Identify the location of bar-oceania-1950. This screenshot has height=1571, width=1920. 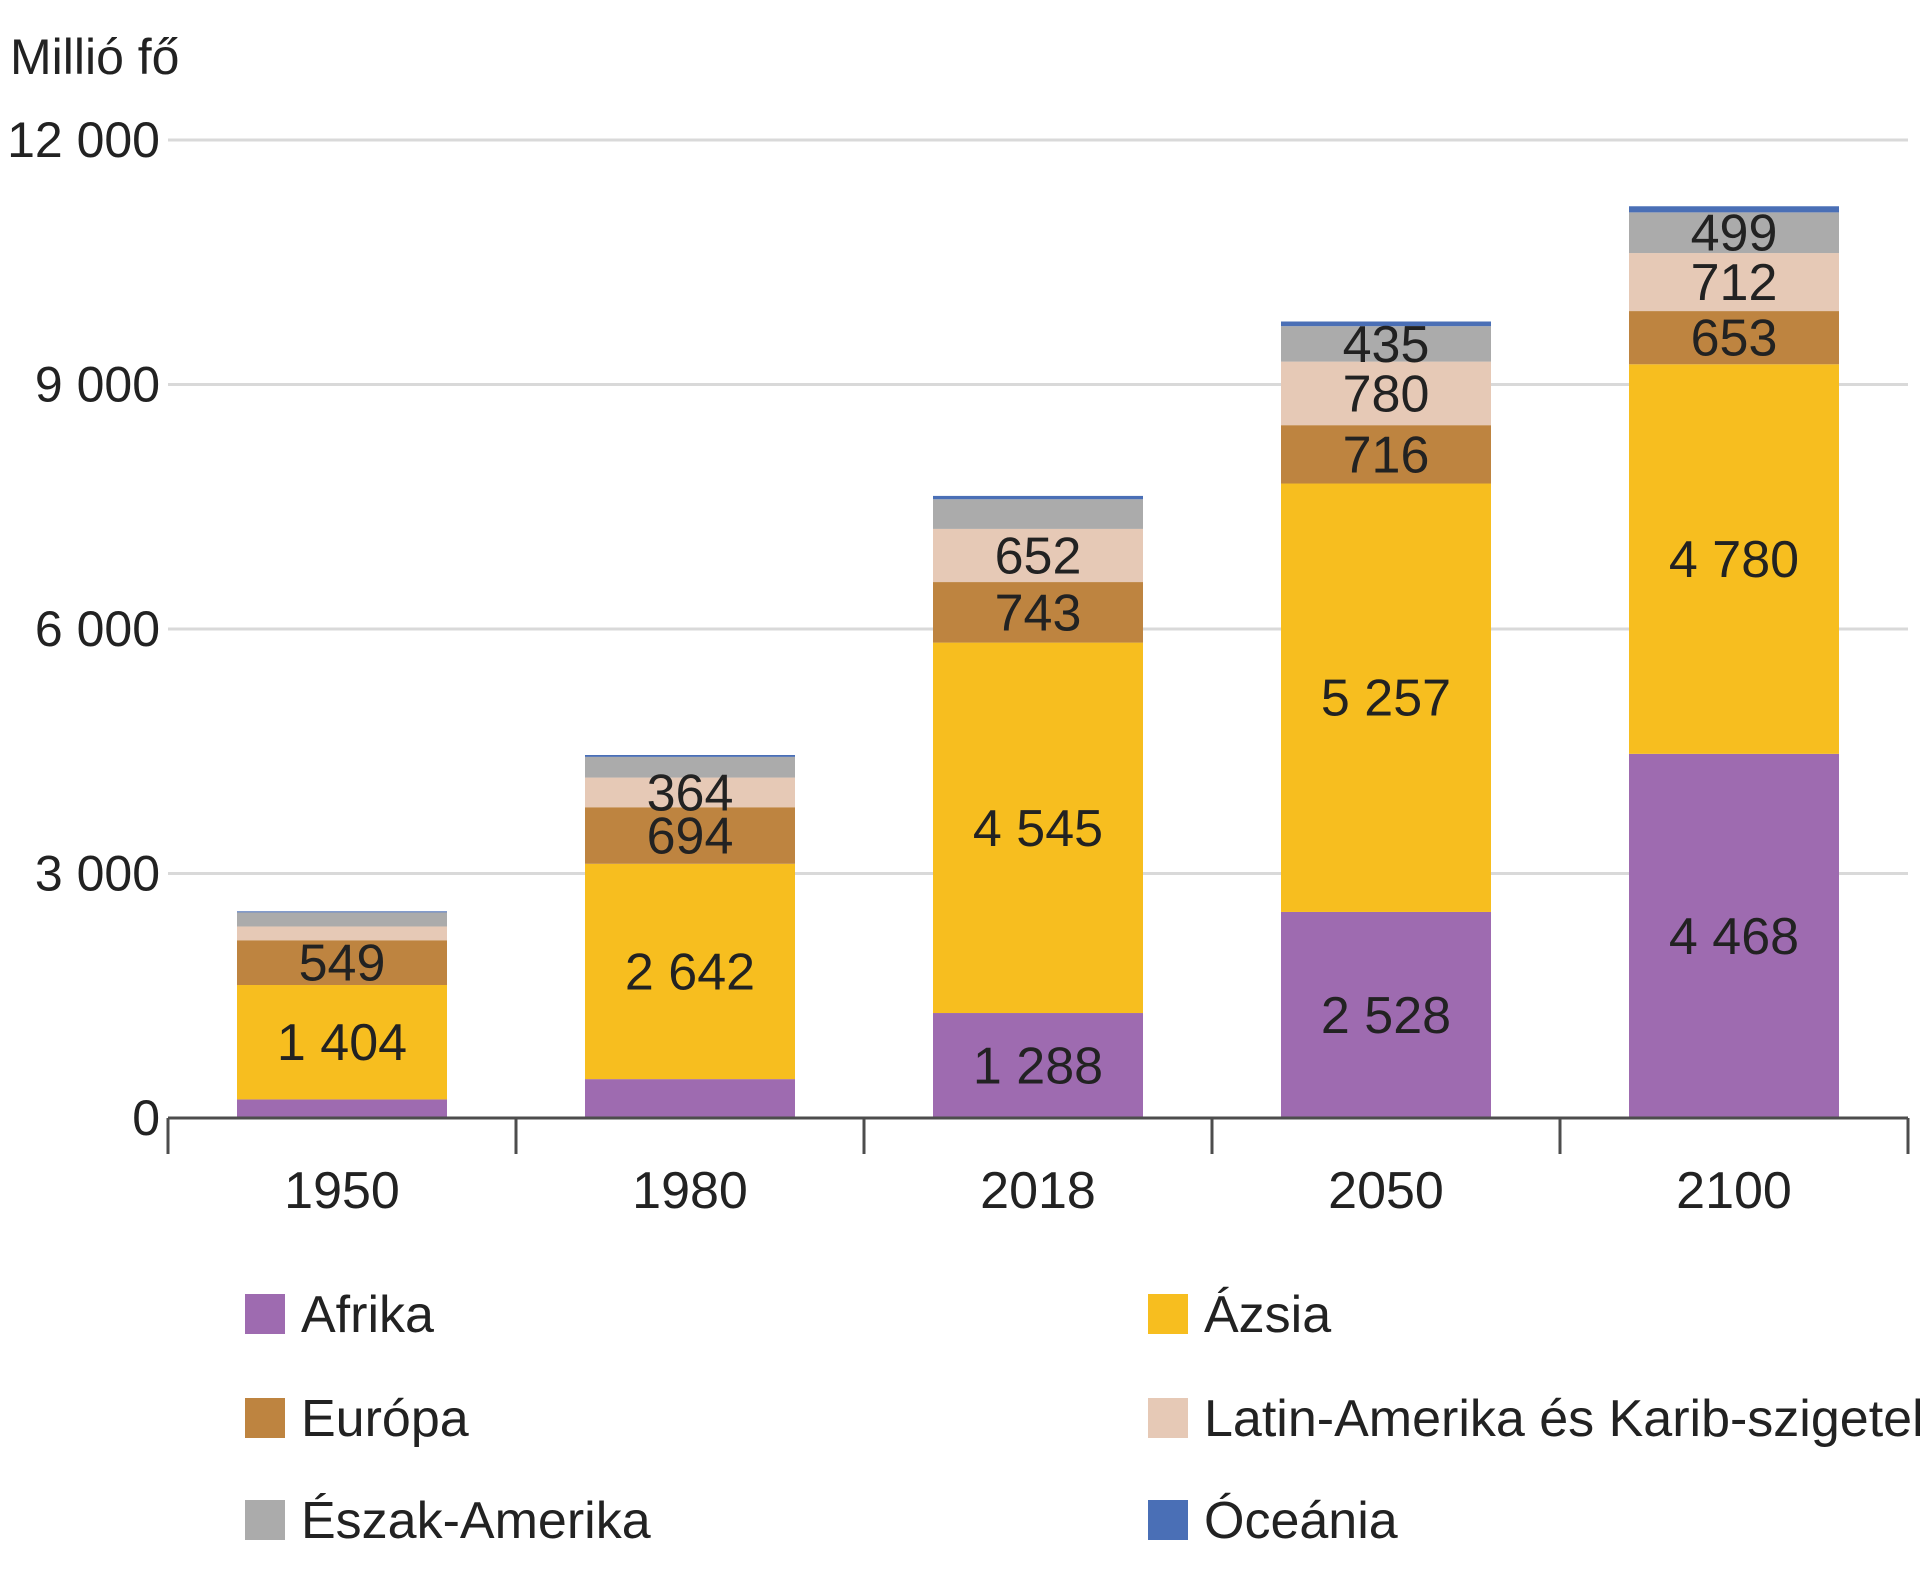
(342, 912).